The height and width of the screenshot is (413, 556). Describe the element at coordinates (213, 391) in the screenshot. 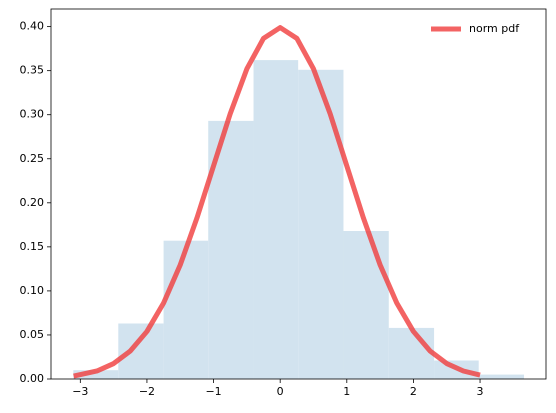

I see `x-tick-label: −1` at that location.